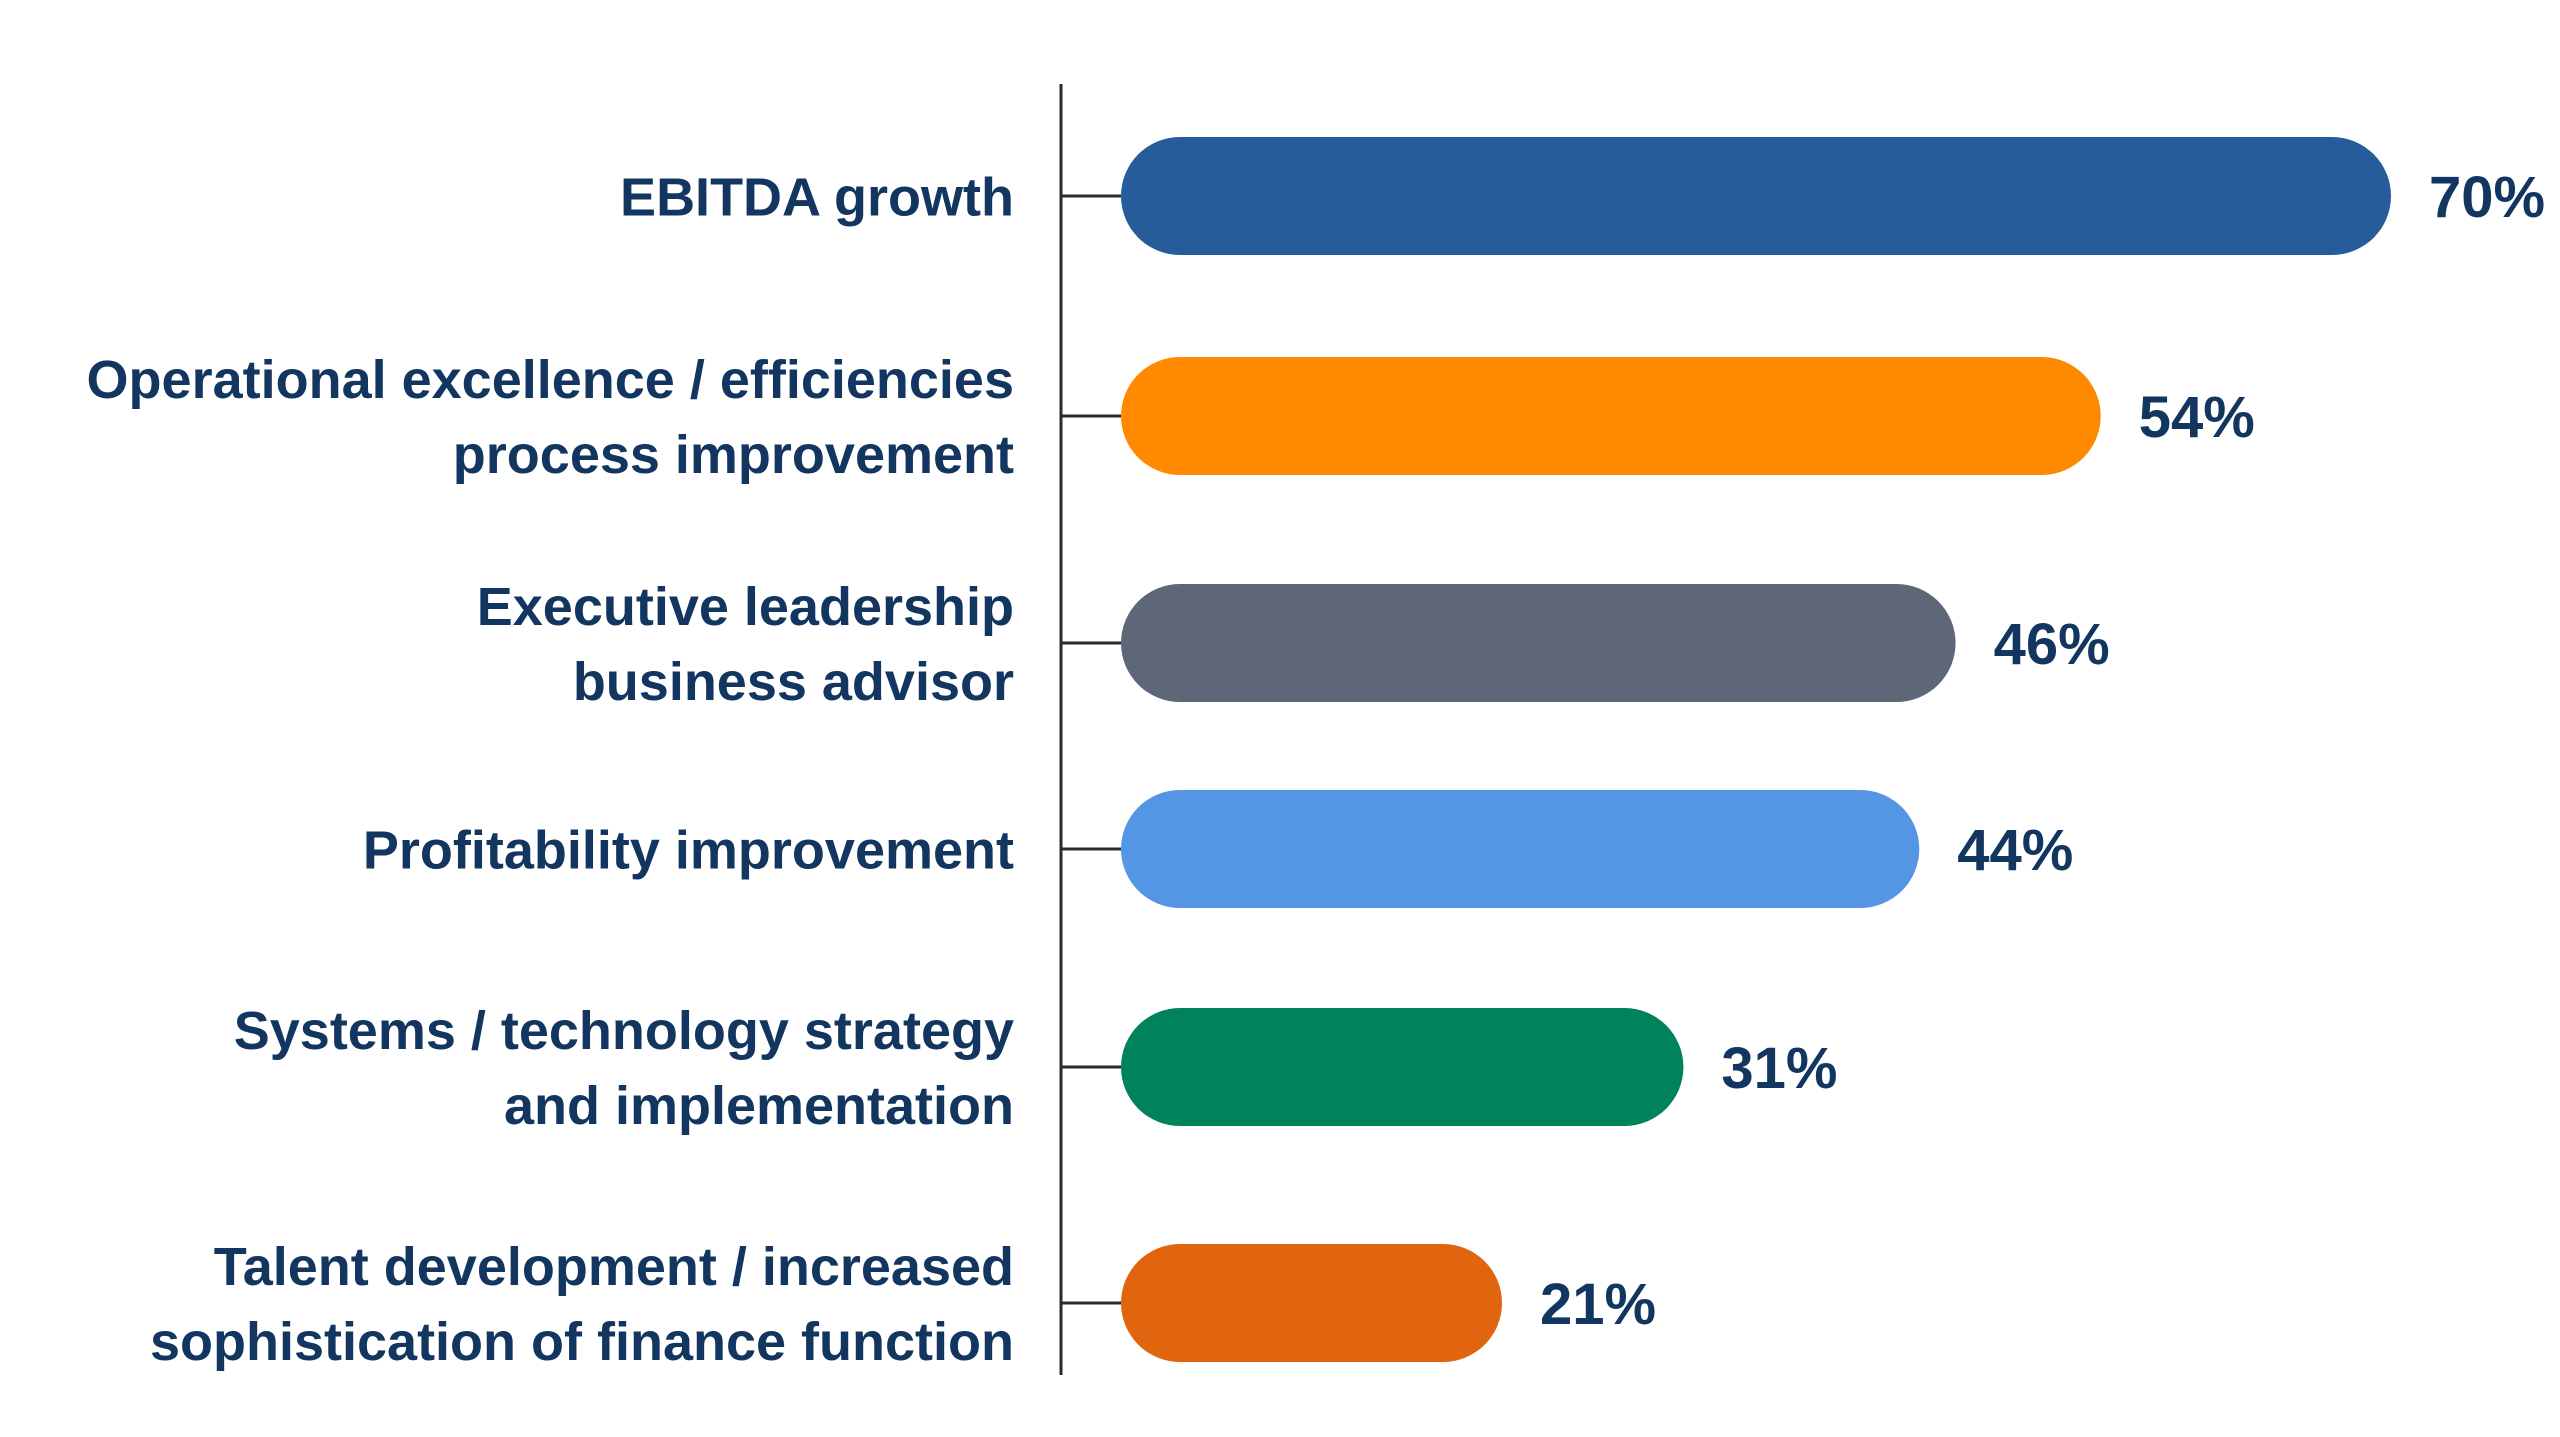 Image resolution: width=2560 pixels, height=1437 pixels. I want to click on category-label: Talent development / increased, so click(614, 1267).